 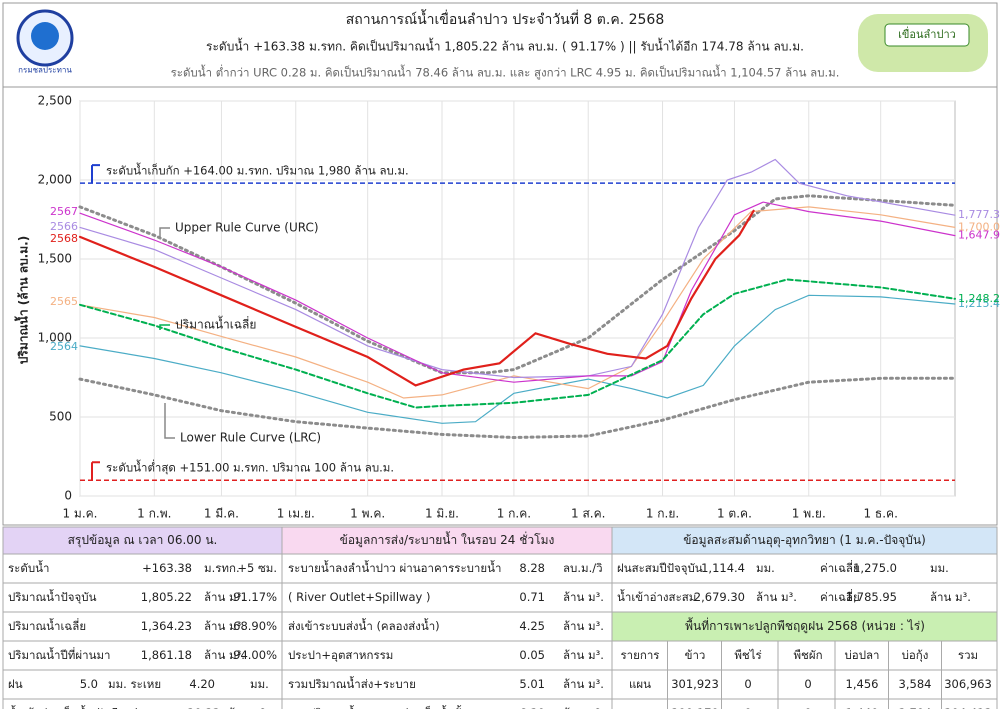 I want to click on x-tick-label: 1 มี.ค., so click(x=221, y=514).